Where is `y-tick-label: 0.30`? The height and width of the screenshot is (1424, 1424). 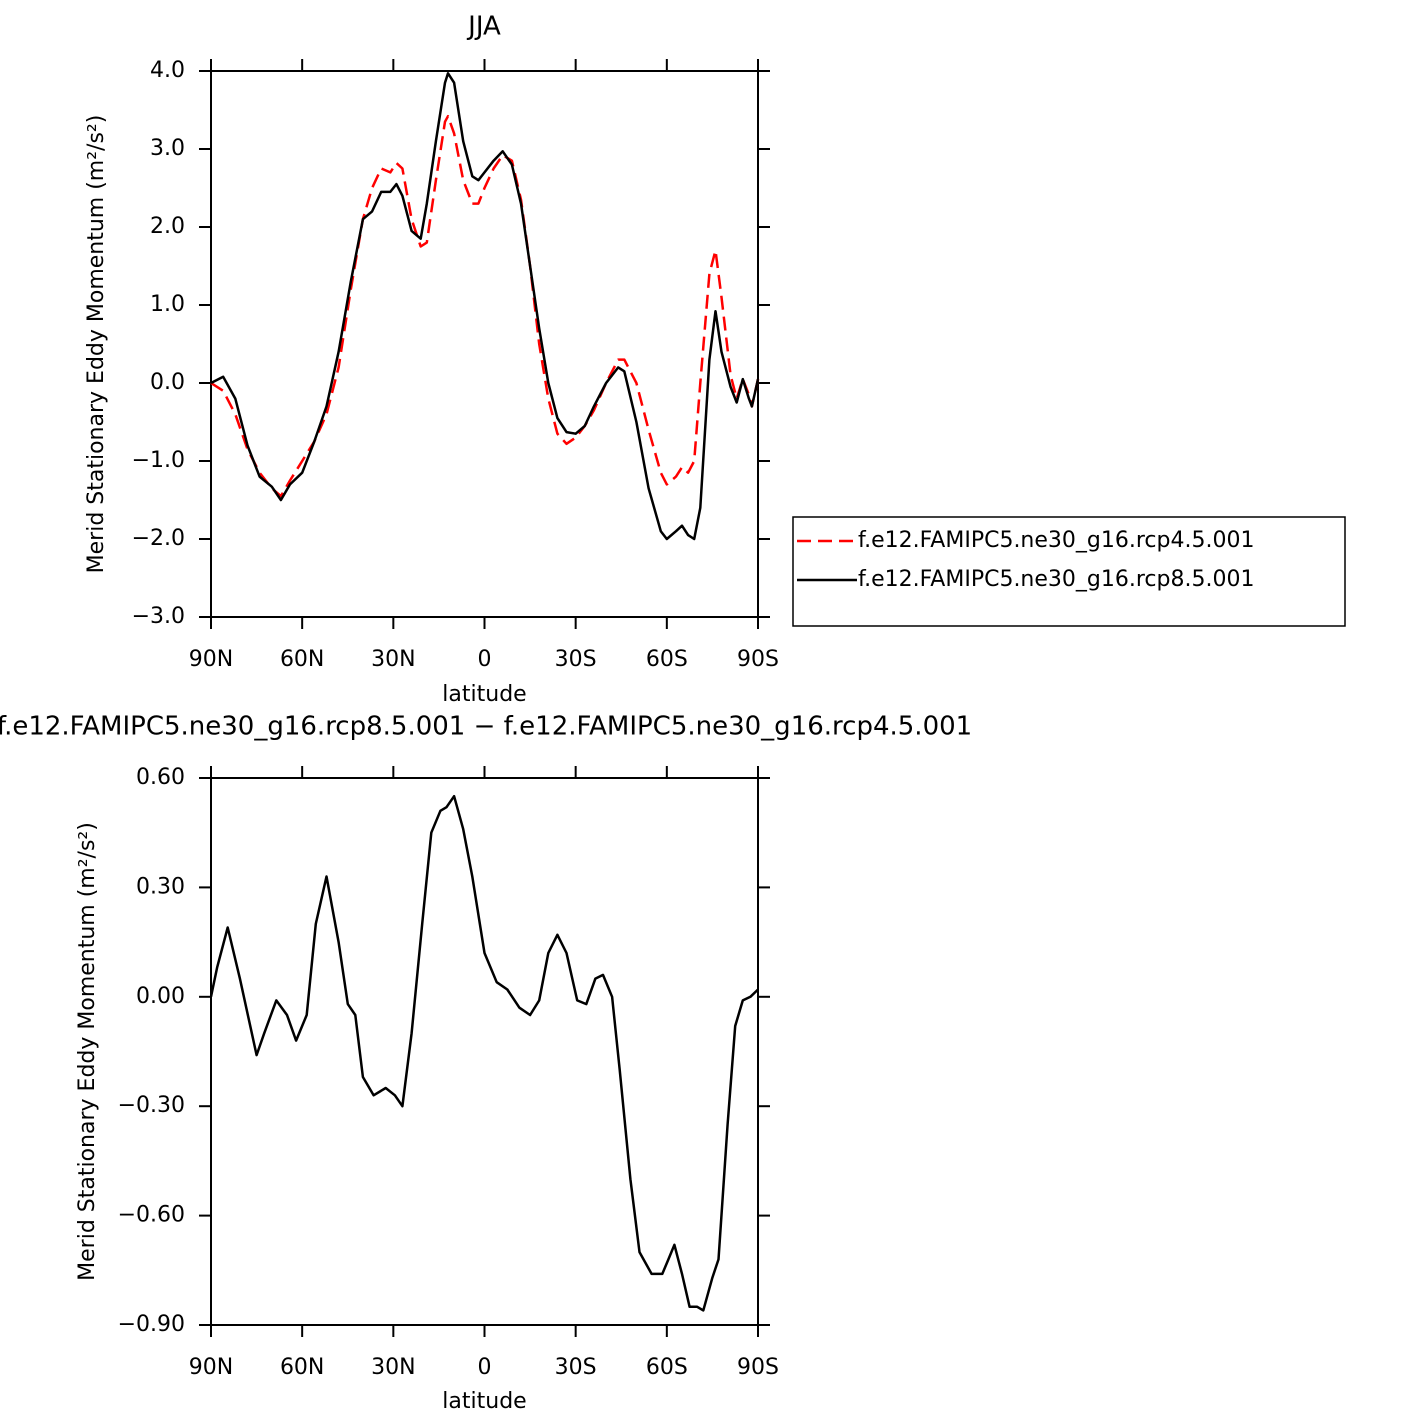
y-tick-label: 0.30 is located at coordinates (160, 886).